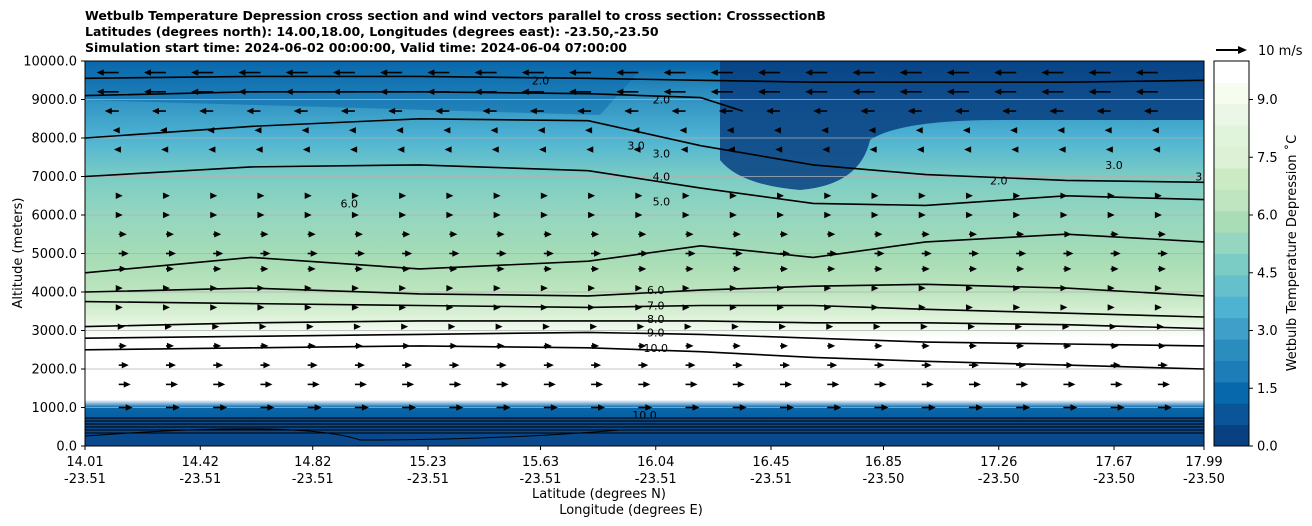 The image size is (1312, 526). I want to click on y-tick-label: 9000.0, so click(55, 100).